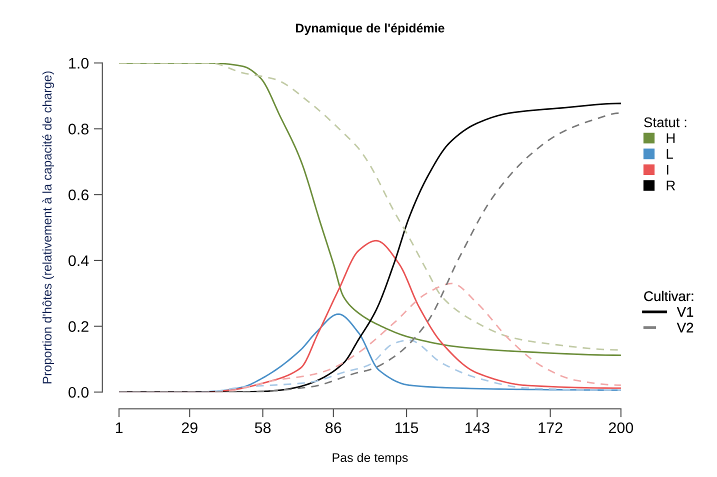 The width and height of the screenshot is (717, 477). What do you see at coordinates (669, 296) in the screenshot?
I see `text: Cultivar:` at bounding box center [669, 296].